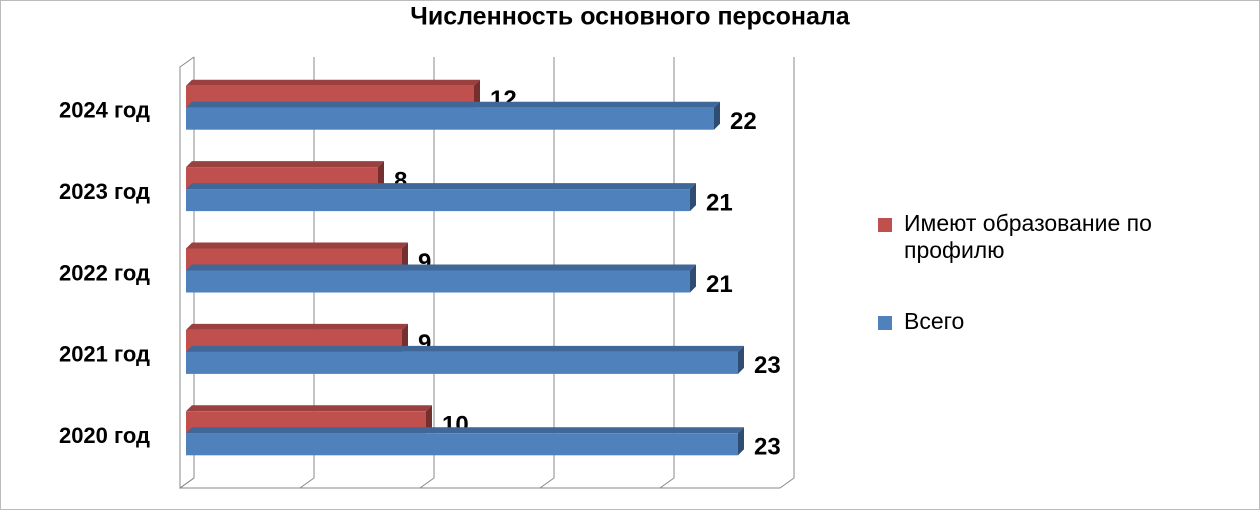  What do you see at coordinates (104, 354) in the screenshot?
I see `y-tick-label: 2021 год` at bounding box center [104, 354].